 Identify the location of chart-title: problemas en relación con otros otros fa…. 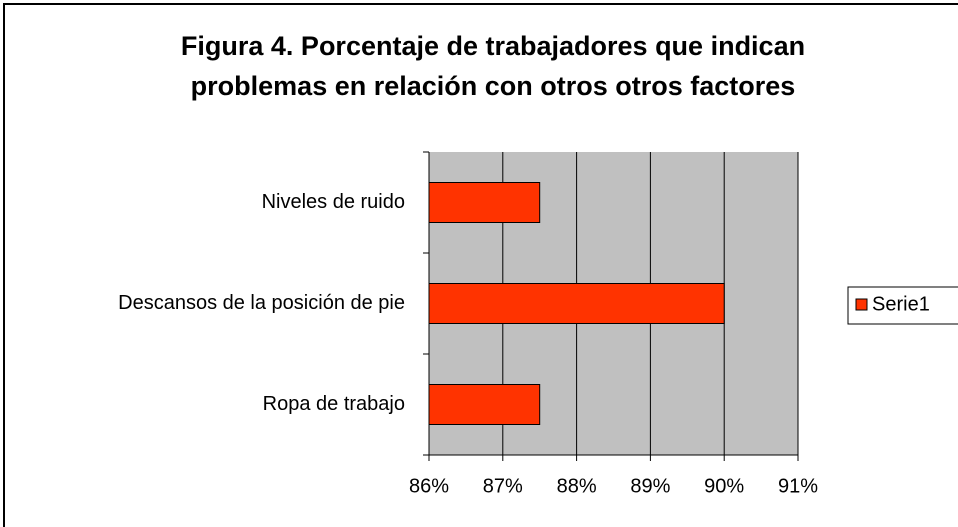
(493, 86).